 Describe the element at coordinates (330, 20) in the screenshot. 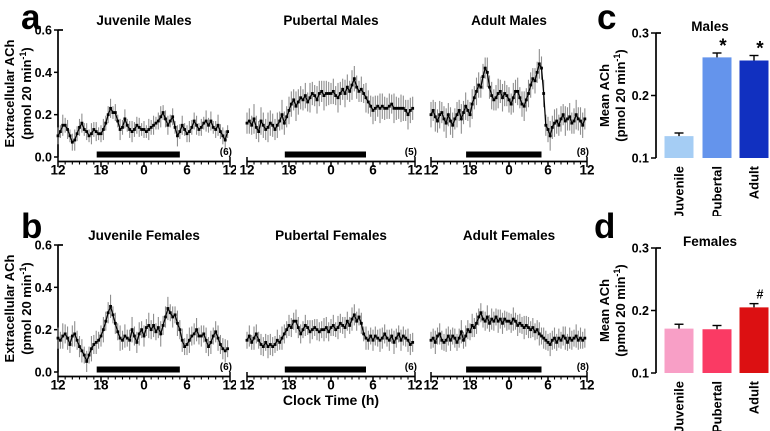

I see `chart-title: Pubertal Males` at that location.